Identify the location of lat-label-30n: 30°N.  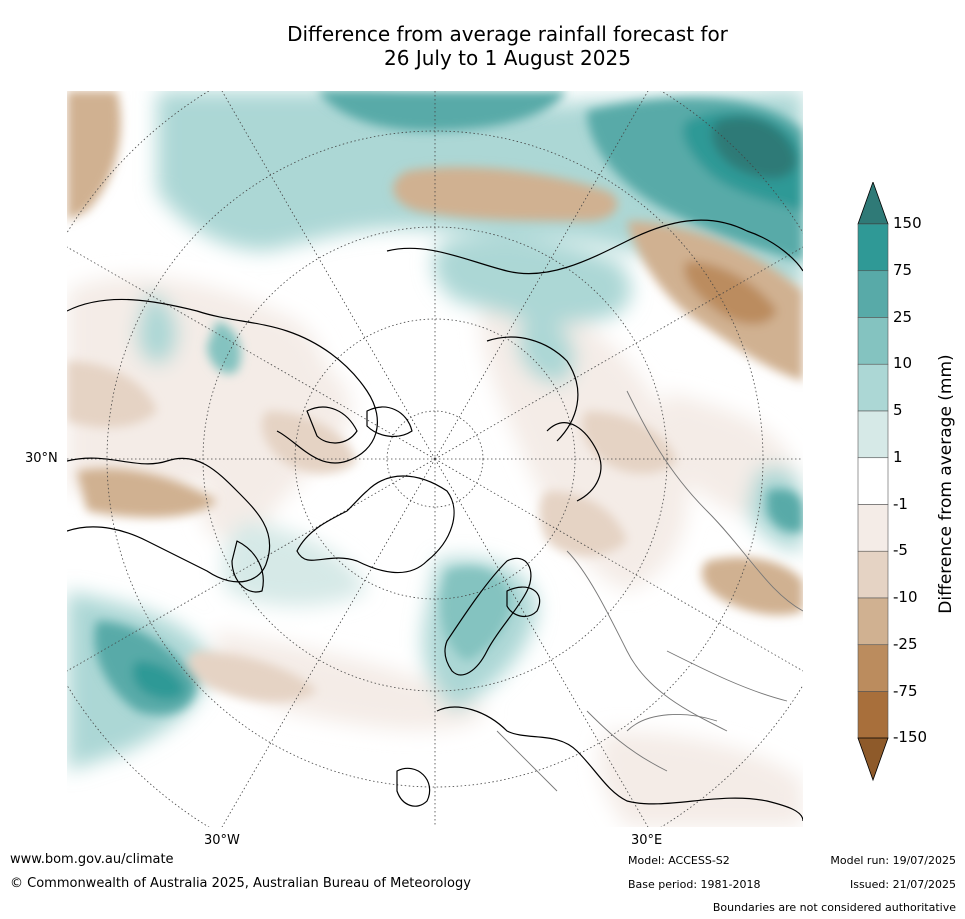
(41, 458).